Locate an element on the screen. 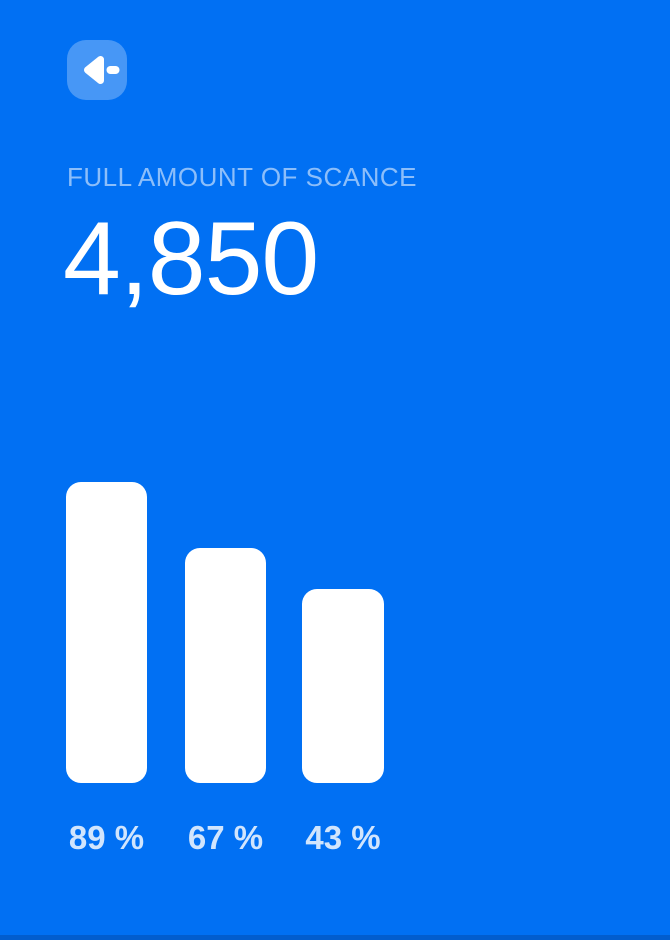 This screenshot has height=940, width=670. bar-2-value-label: 67 % is located at coordinates (225, 837).